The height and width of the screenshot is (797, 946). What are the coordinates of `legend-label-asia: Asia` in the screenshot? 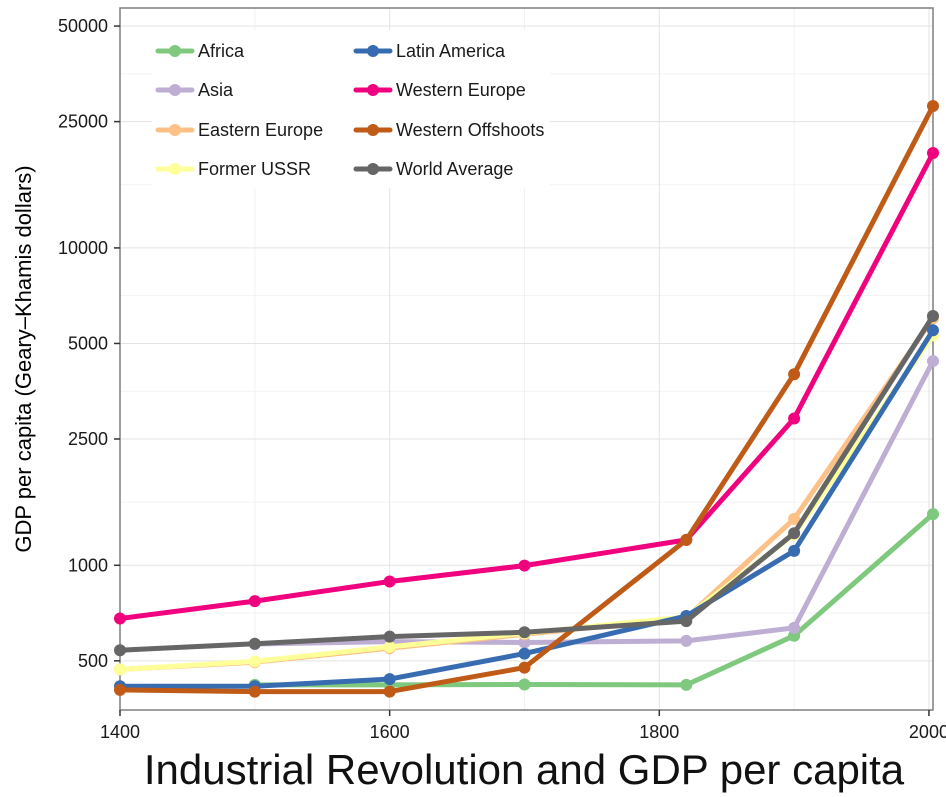 It's located at (216, 90).